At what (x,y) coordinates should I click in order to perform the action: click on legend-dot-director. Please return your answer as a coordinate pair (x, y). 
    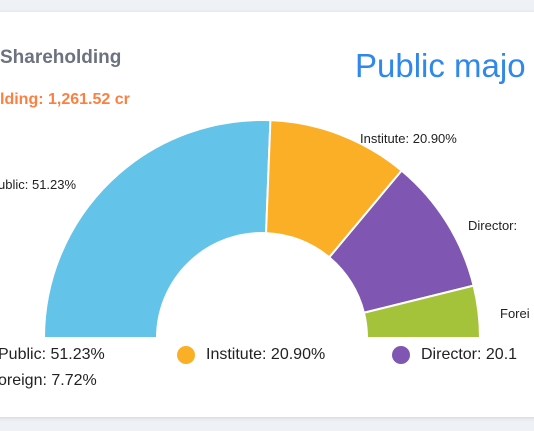
    Looking at the image, I should click on (401, 355).